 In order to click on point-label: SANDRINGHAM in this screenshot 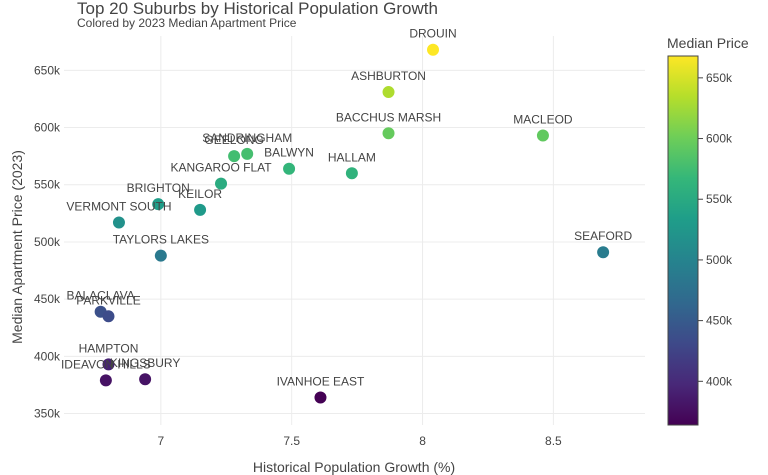, I will do `click(247, 138)`.